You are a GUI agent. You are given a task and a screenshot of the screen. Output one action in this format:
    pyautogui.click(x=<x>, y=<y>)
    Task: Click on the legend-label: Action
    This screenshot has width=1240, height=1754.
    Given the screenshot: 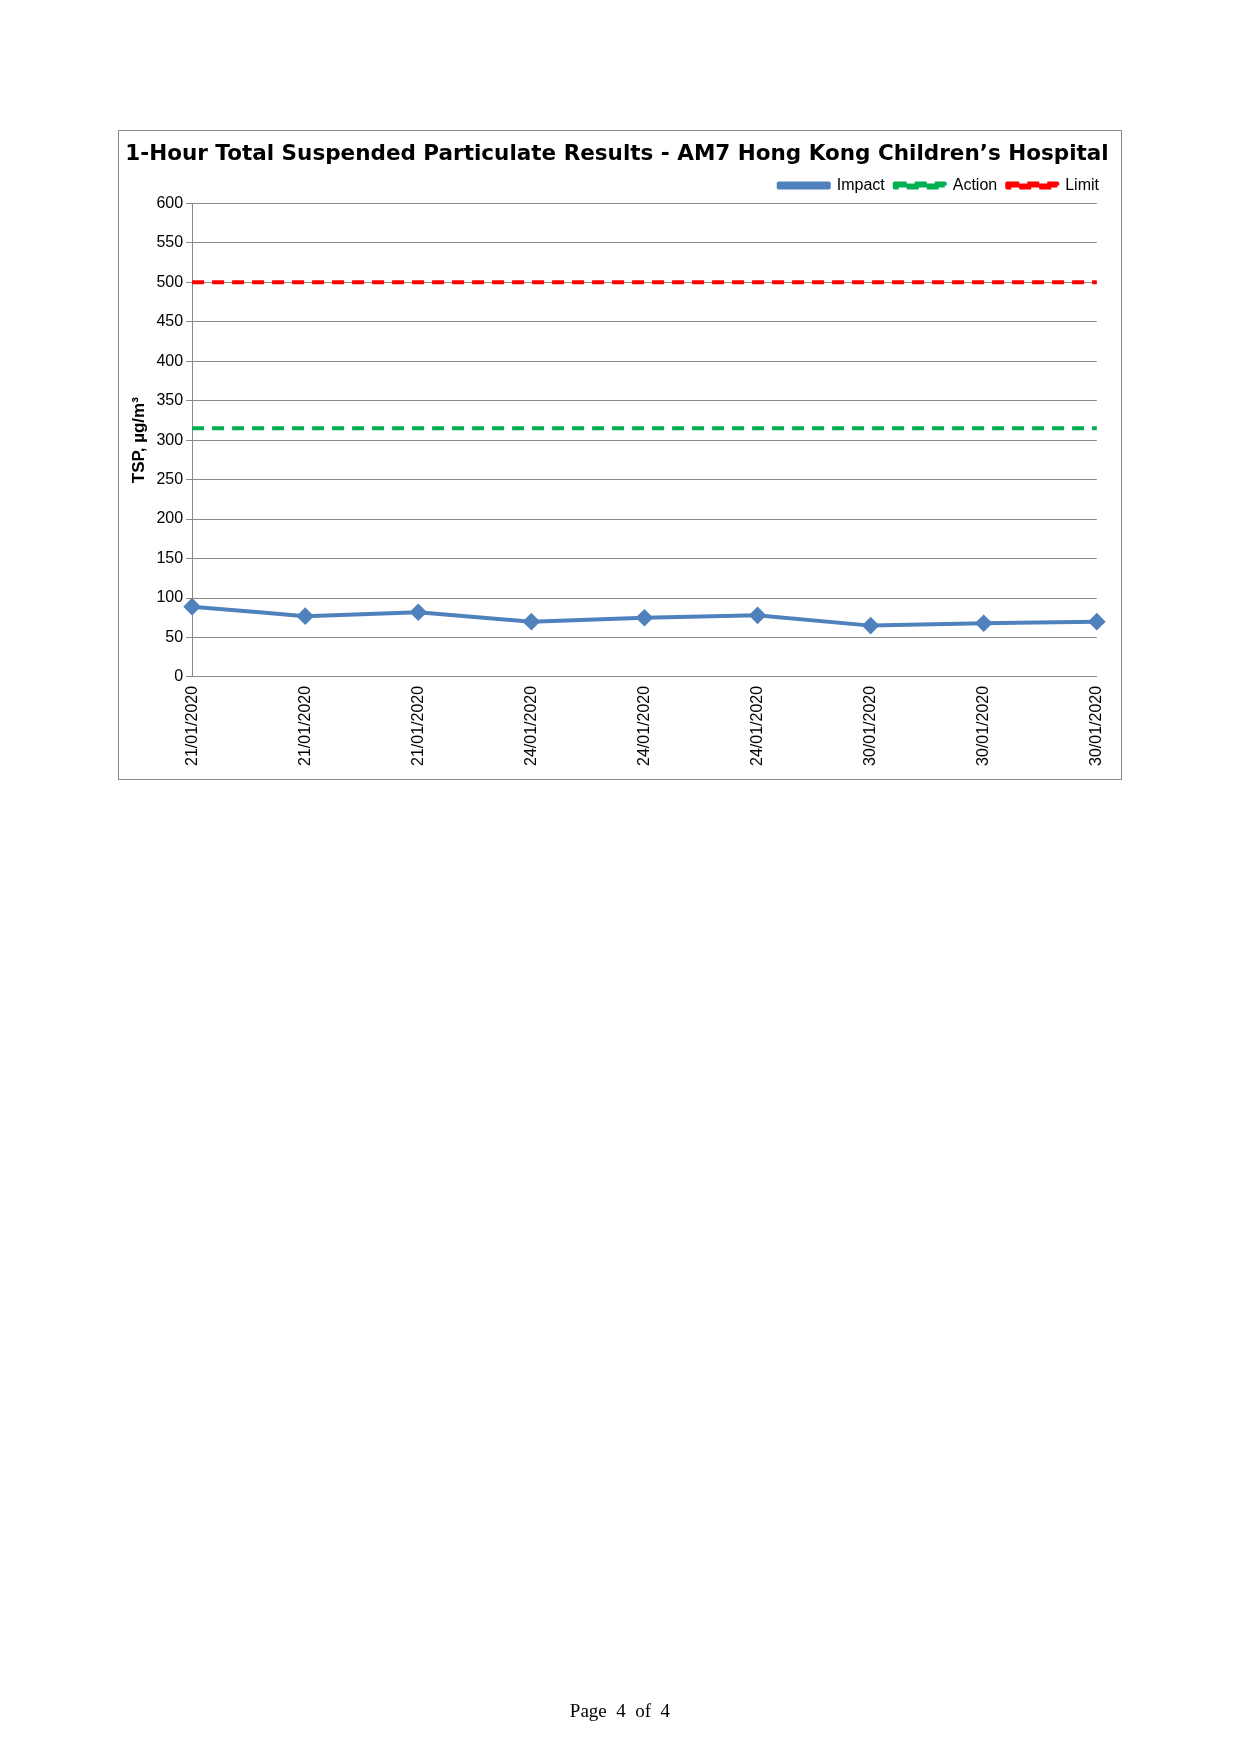 What is the action you would take?
    pyautogui.click(x=975, y=184)
    